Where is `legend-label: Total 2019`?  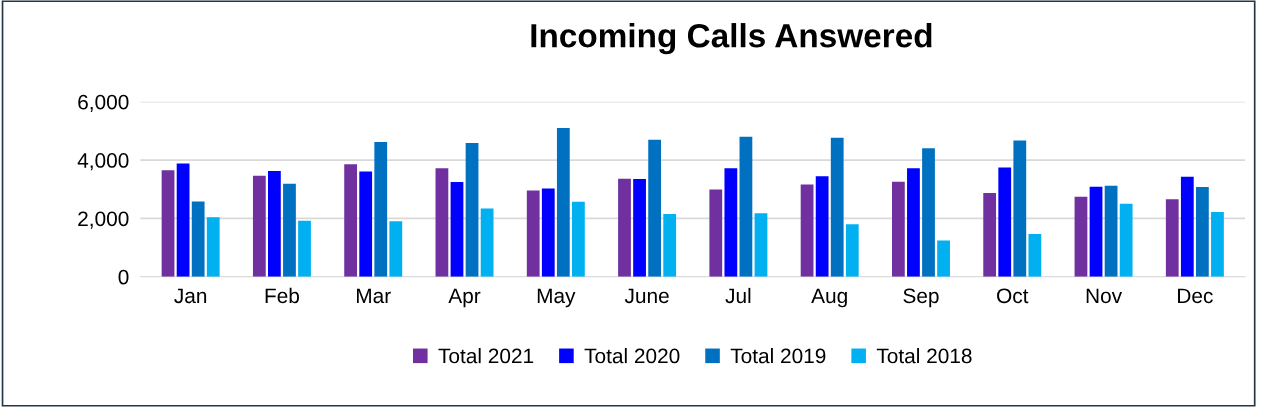 legend-label: Total 2019 is located at coordinates (778, 356).